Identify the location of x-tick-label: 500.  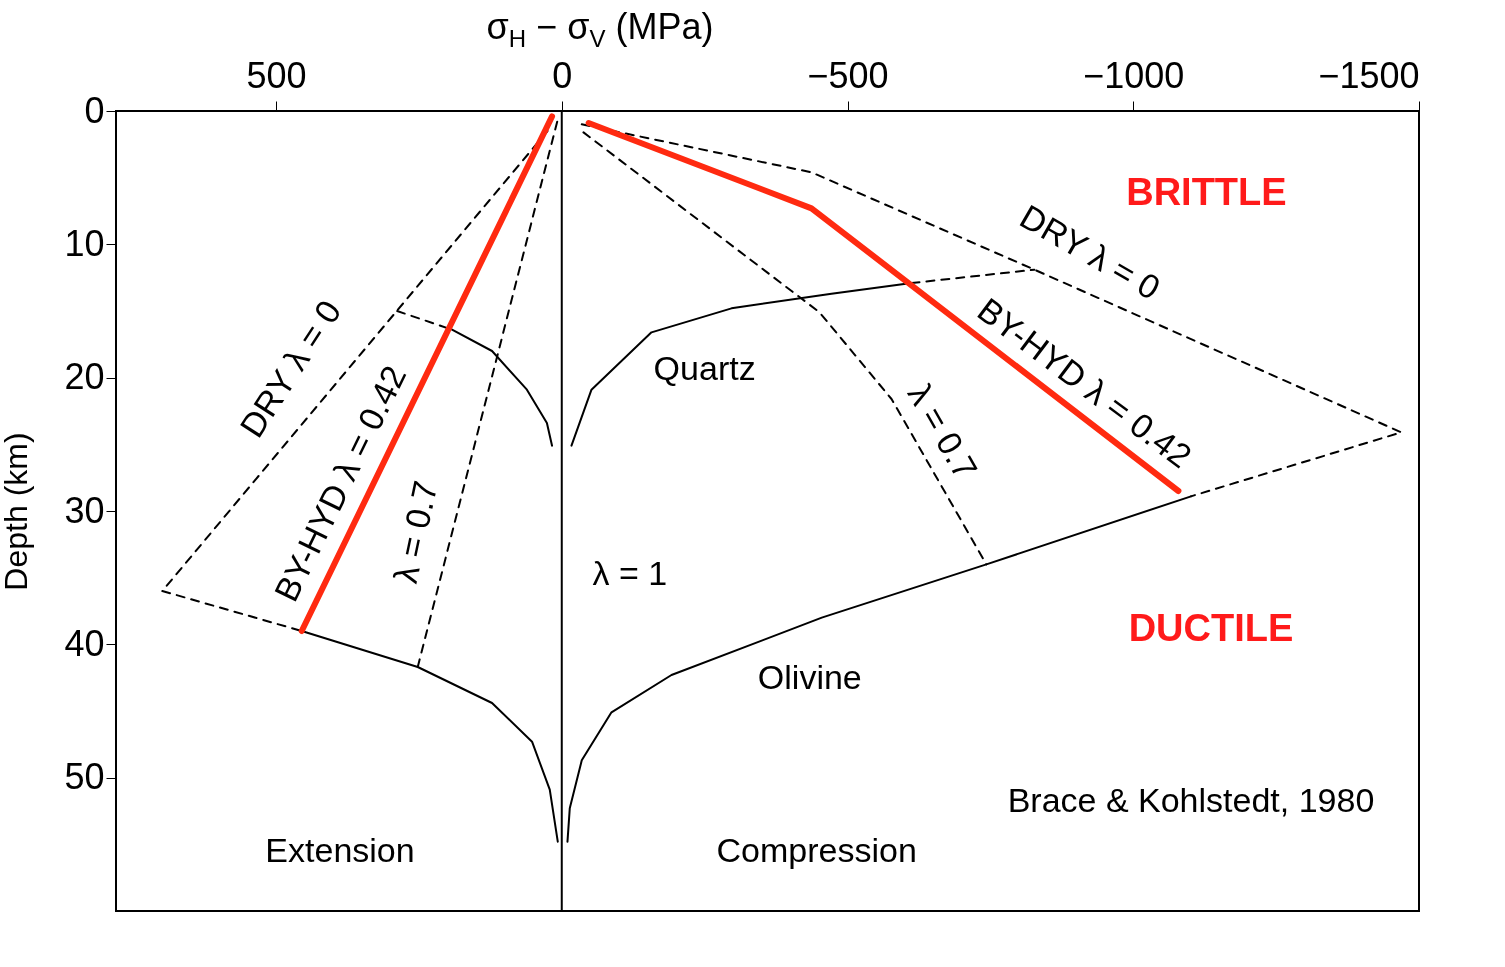
(276, 75).